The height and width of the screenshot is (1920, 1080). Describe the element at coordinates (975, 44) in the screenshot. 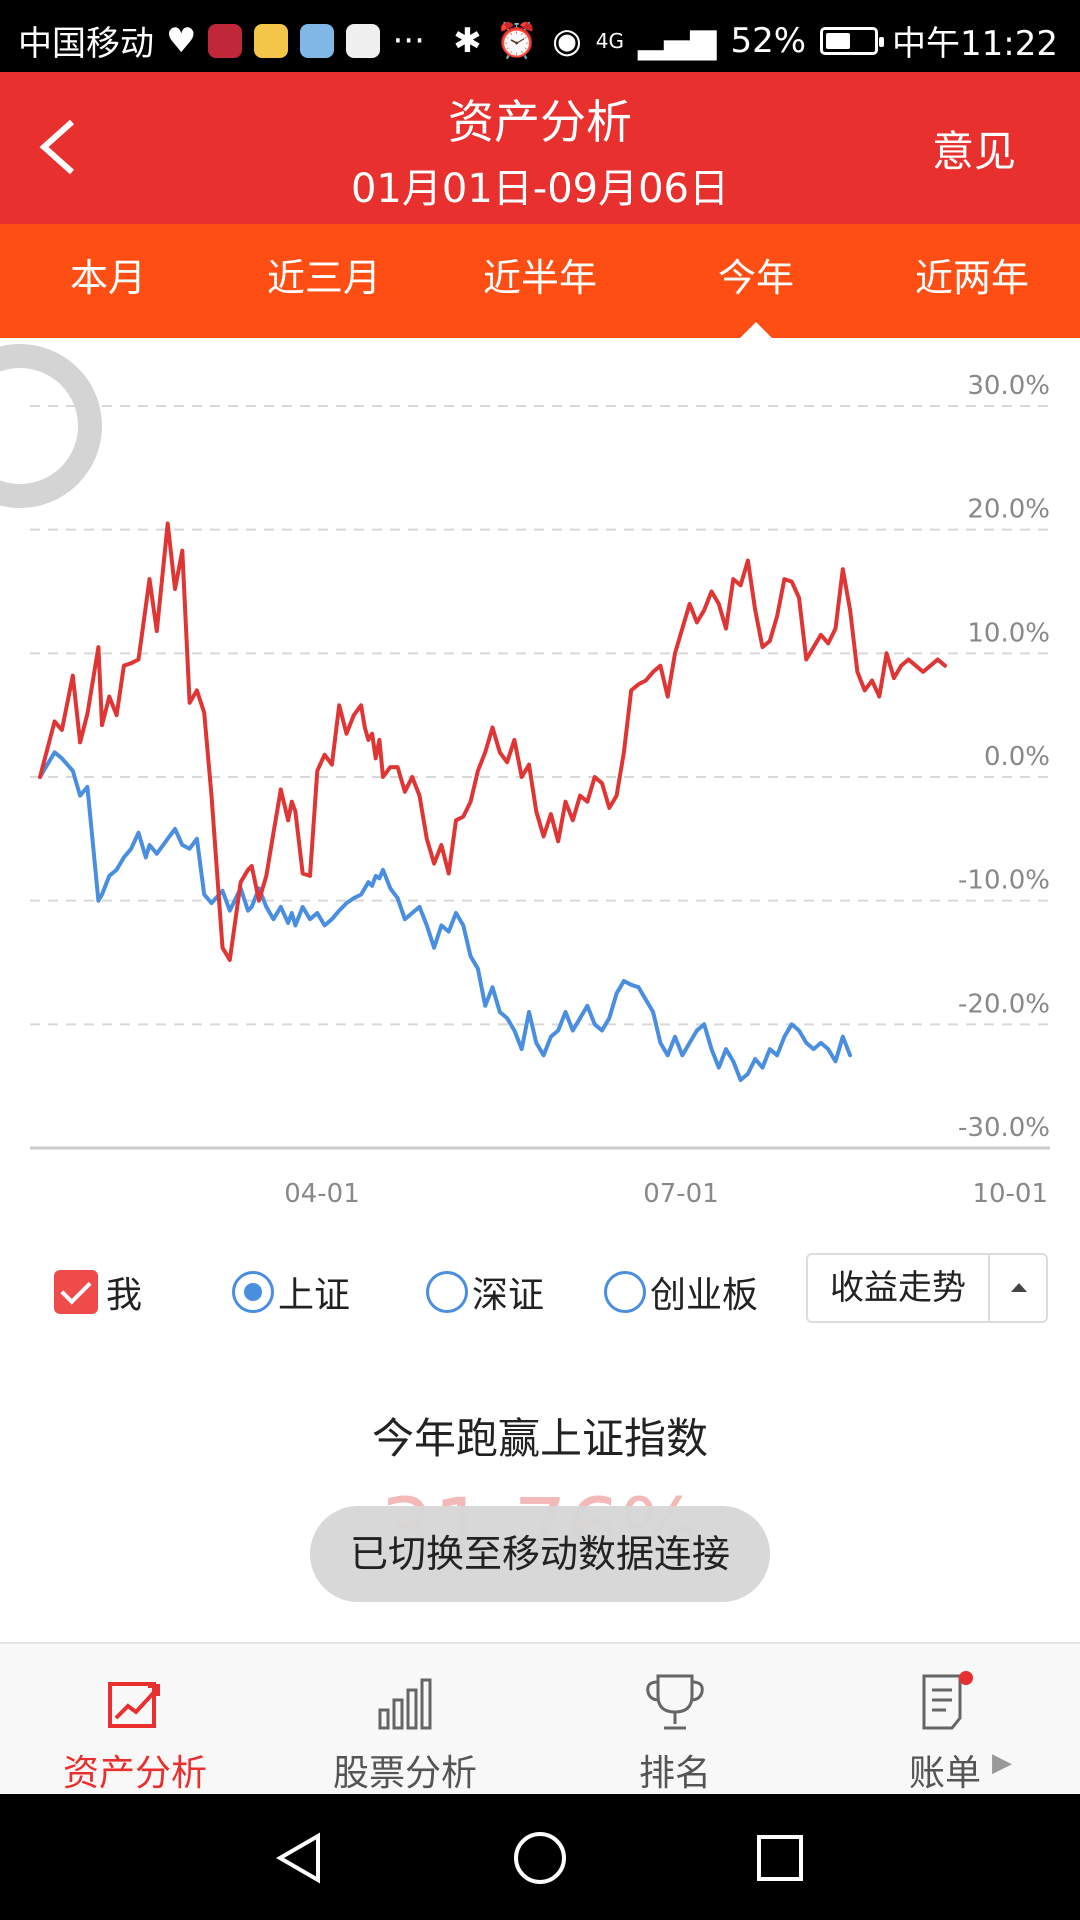

I see `clock-time: 中午11:22` at that location.